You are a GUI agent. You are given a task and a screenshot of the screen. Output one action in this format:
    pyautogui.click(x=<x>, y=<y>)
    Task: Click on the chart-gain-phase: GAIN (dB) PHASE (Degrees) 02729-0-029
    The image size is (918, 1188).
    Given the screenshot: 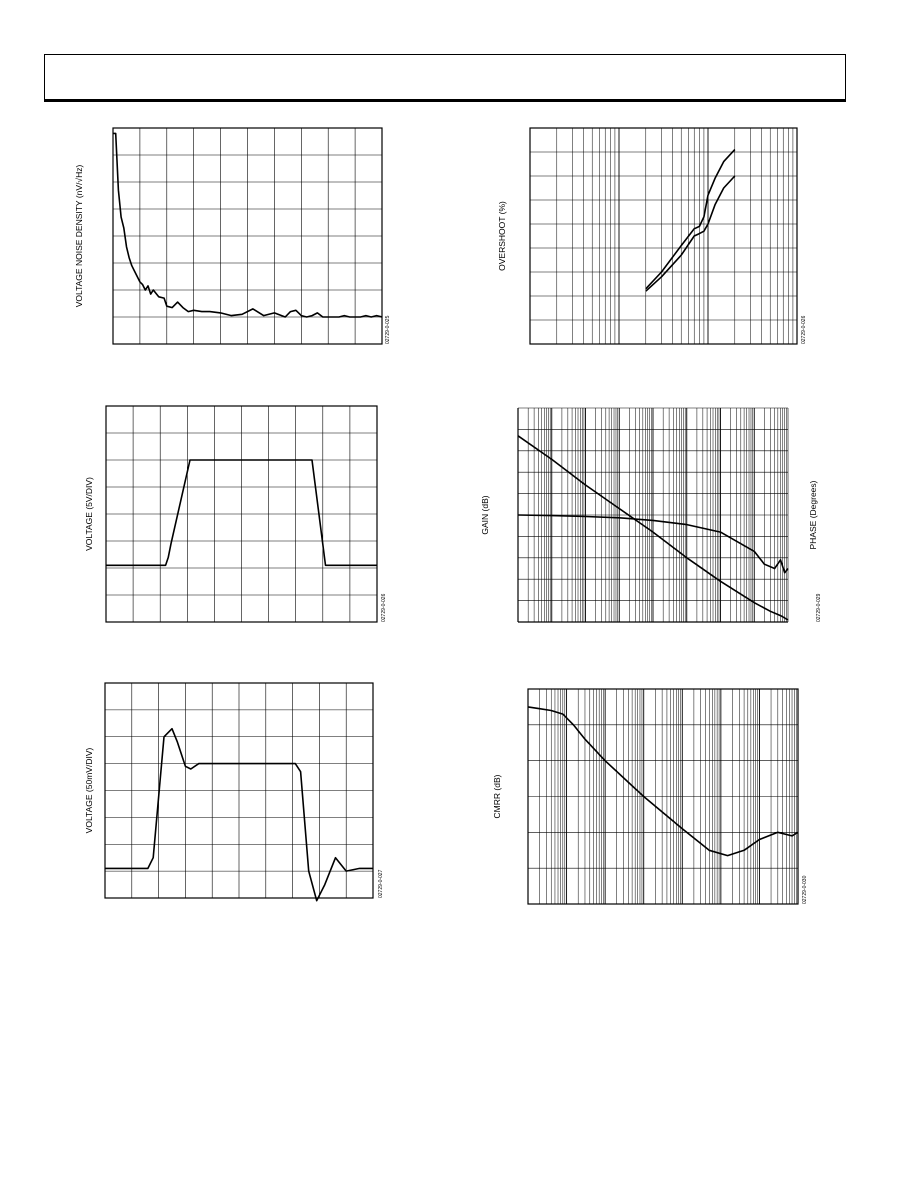 What is the action you would take?
    pyautogui.click(x=651, y=515)
    